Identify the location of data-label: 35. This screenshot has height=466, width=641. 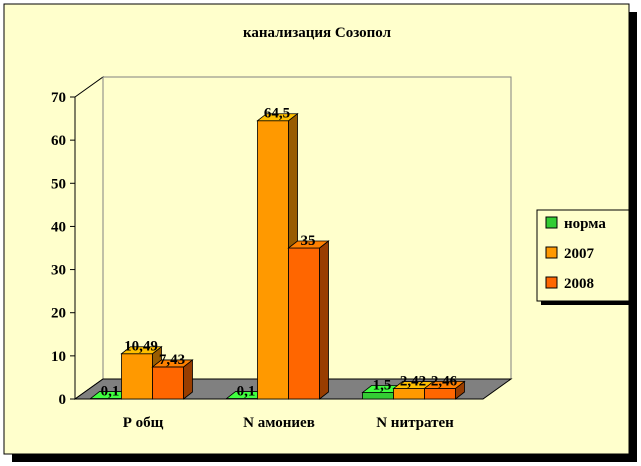
(308, 241).